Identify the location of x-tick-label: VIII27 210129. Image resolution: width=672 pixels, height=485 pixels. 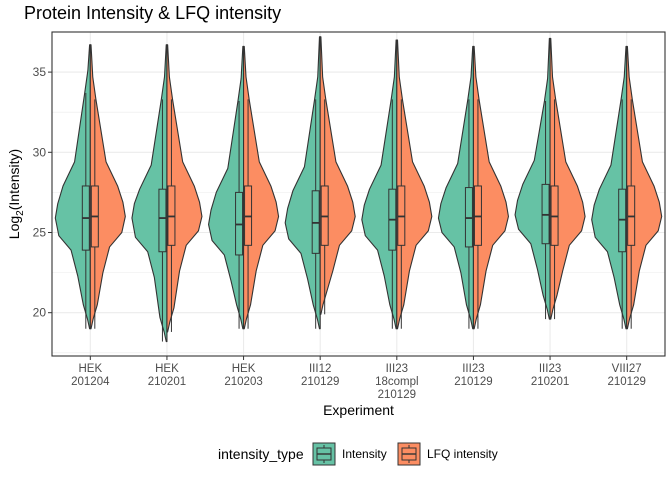
(627, 375).